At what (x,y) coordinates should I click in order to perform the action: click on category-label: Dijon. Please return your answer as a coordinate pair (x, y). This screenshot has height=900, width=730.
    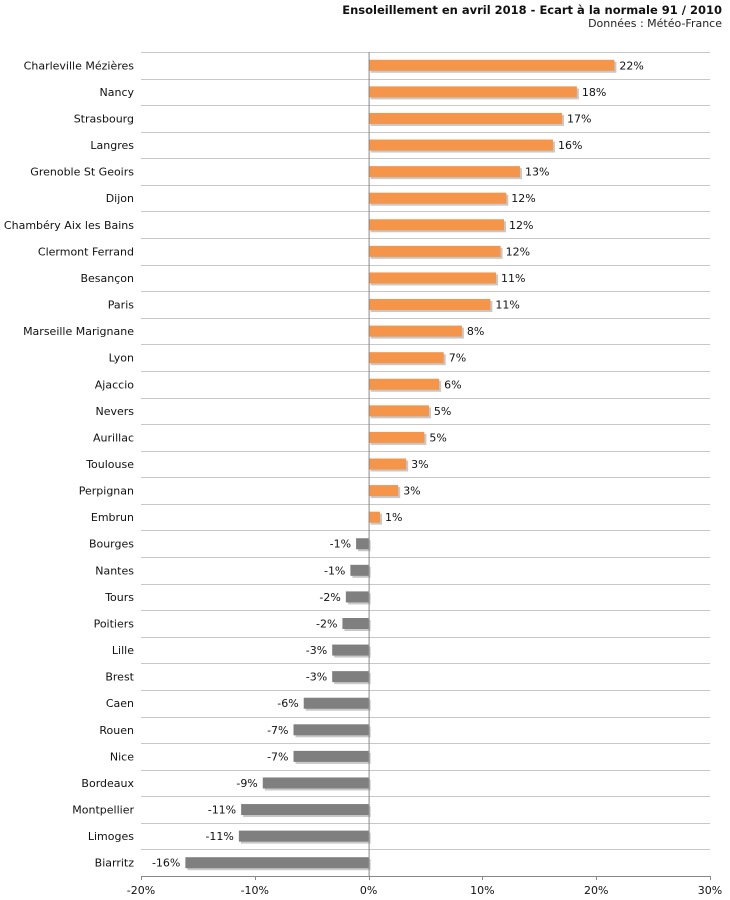
    Looking at the image, I should click on (120, 198).